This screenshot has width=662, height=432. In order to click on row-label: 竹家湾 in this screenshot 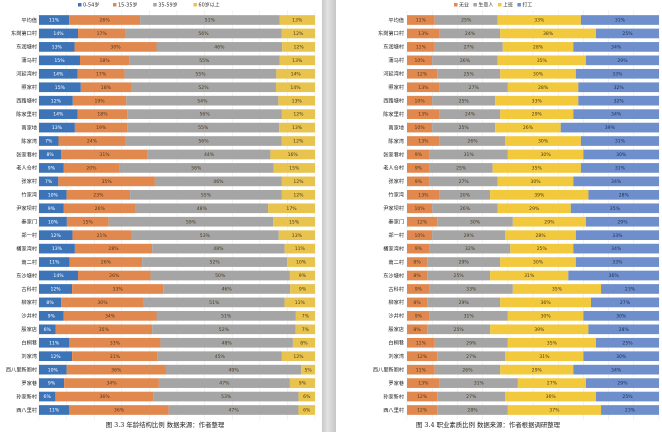, I will do `click(396, 195)`.